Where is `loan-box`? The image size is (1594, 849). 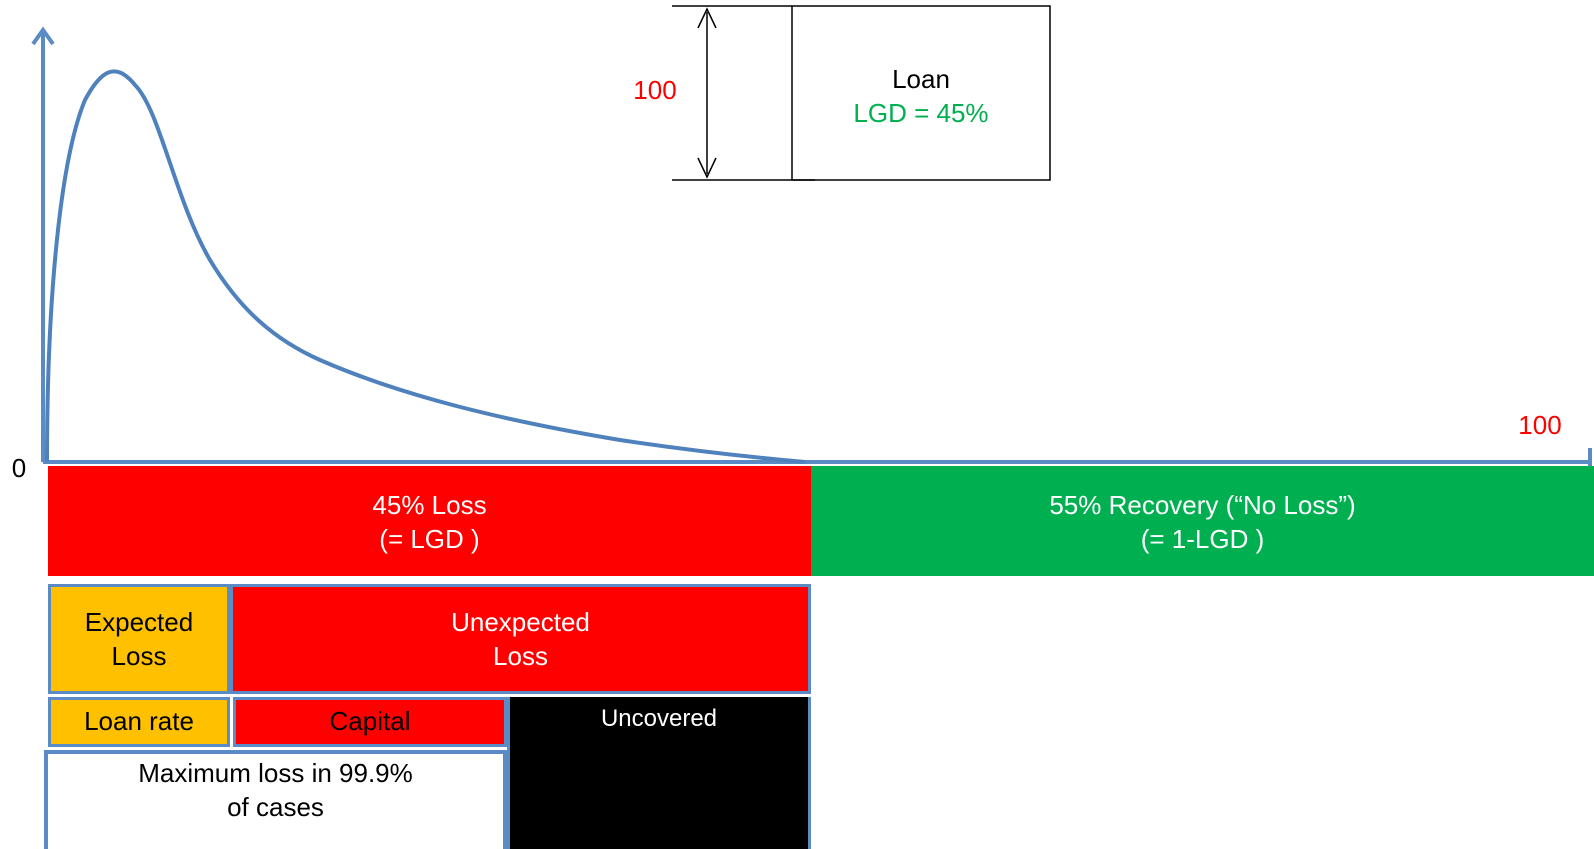
loan-box is located at coordinates (921, 93).